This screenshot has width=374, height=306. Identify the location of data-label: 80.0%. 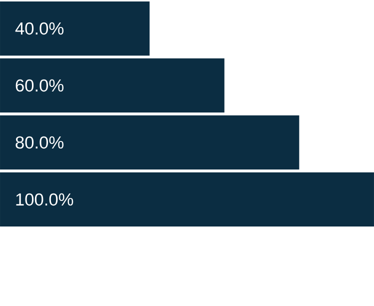
(40, 142).